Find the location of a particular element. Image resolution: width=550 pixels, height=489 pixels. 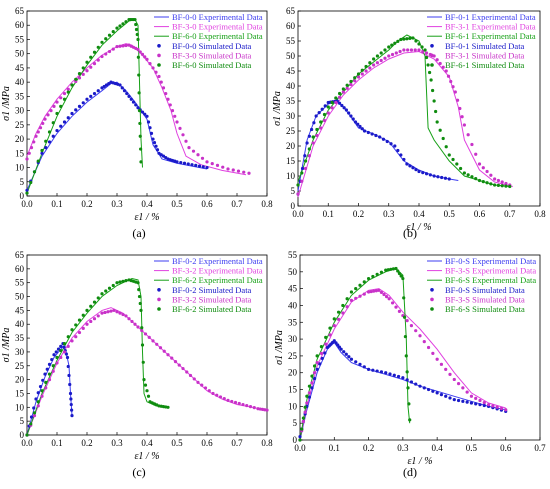

y-tick-label: 60 is located at coordinates (20, 269).